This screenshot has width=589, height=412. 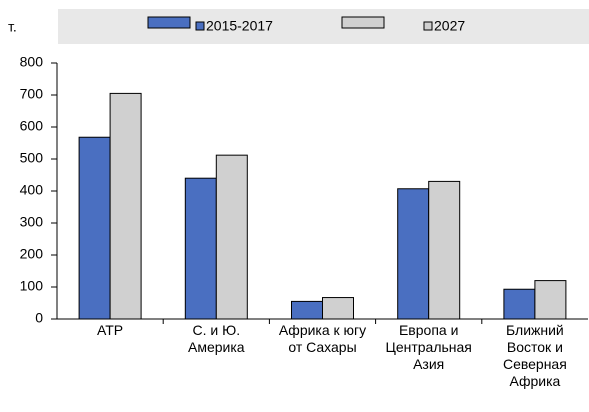 I want to click on x-tick-label: Ближний Восток и Северная Африка, so click(x=534, y=355).